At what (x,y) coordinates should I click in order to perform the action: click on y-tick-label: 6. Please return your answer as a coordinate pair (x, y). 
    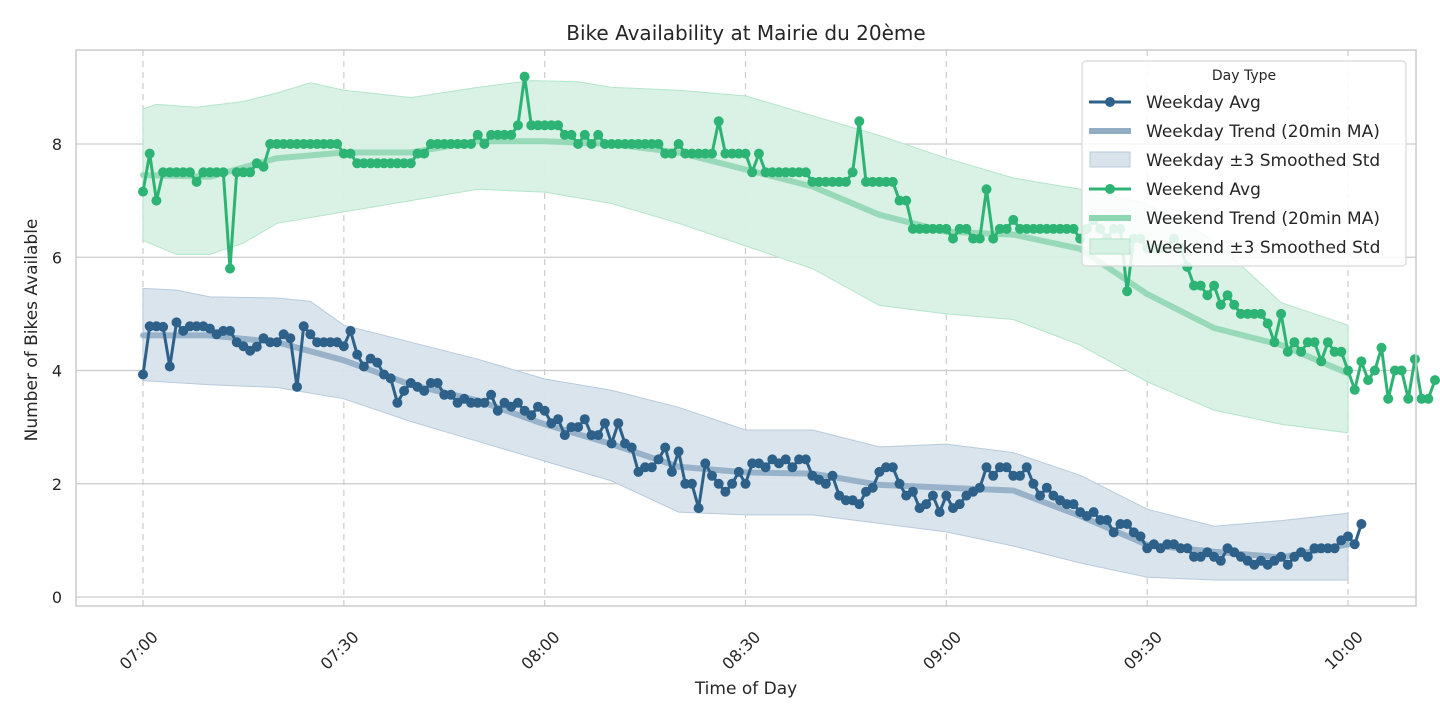
    Looking at the image, I should click on (57, 257).